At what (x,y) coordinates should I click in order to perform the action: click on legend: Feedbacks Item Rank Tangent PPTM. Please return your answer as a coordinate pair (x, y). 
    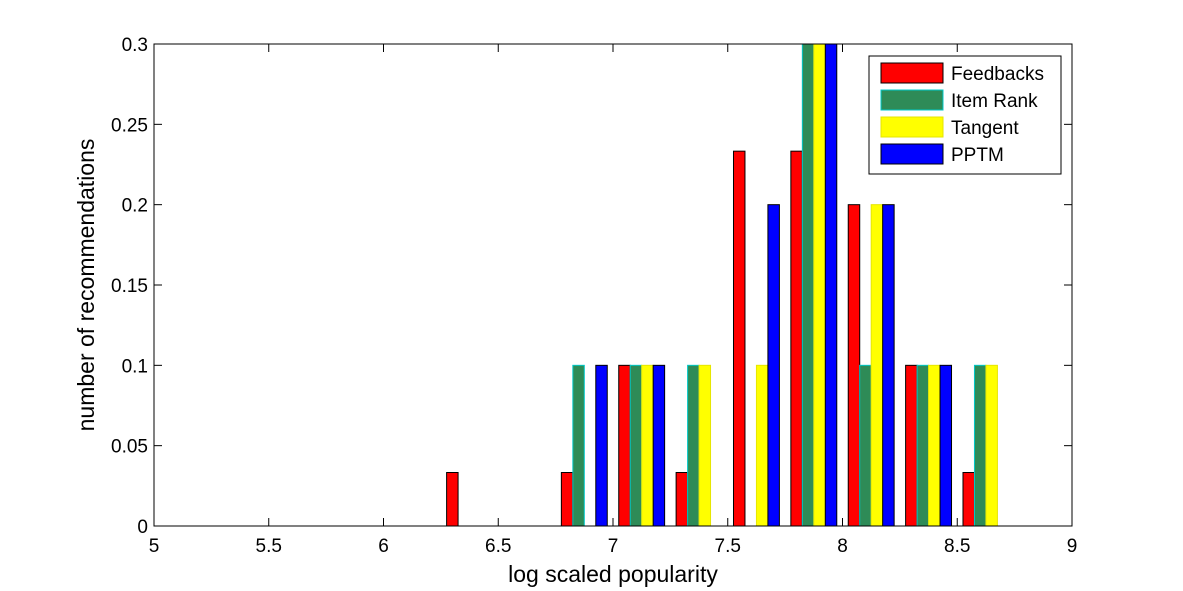
    Looking at the image, I should click on (965, 115).